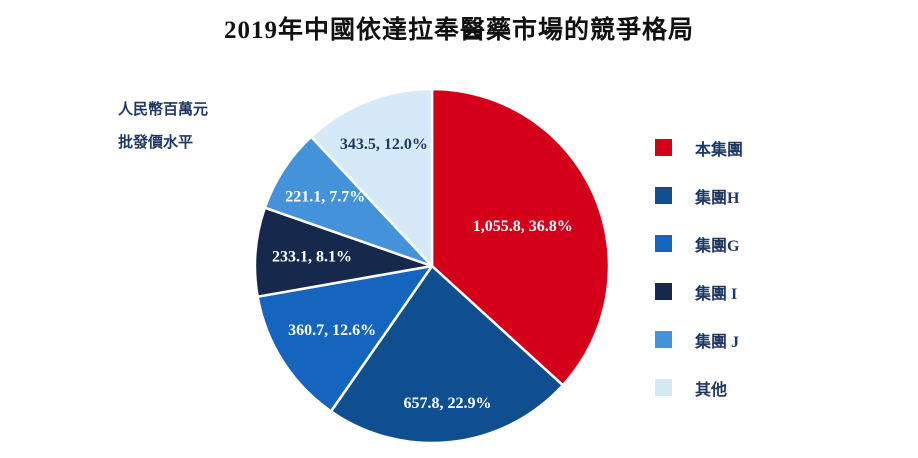  What do you see at coordinates (458, 30) in the screenshot?
I see `chart-title: 2019年中國依達拉奉醫藥市場的競爭格局` at bounding box center [458, 30].